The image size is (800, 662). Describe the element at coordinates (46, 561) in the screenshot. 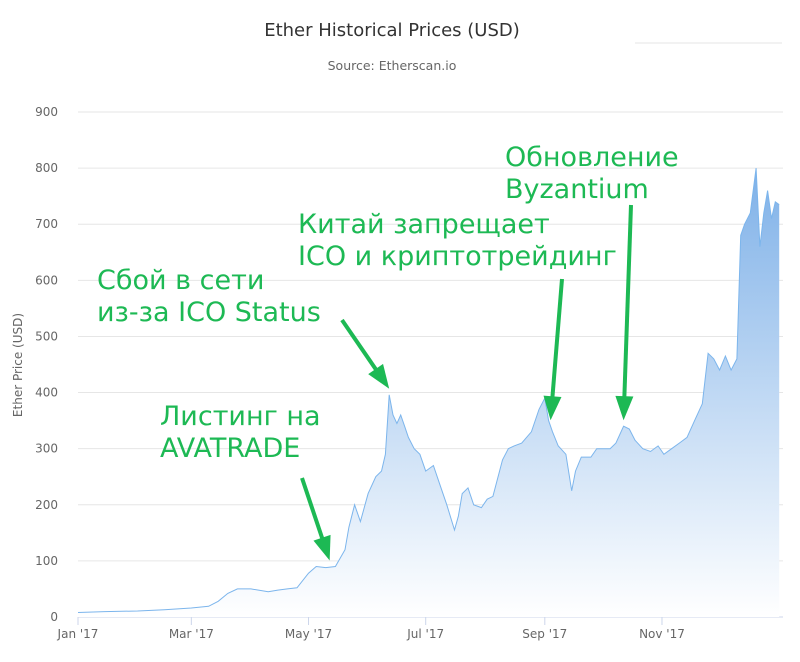

I see `y-tick-label: 100` at that location.